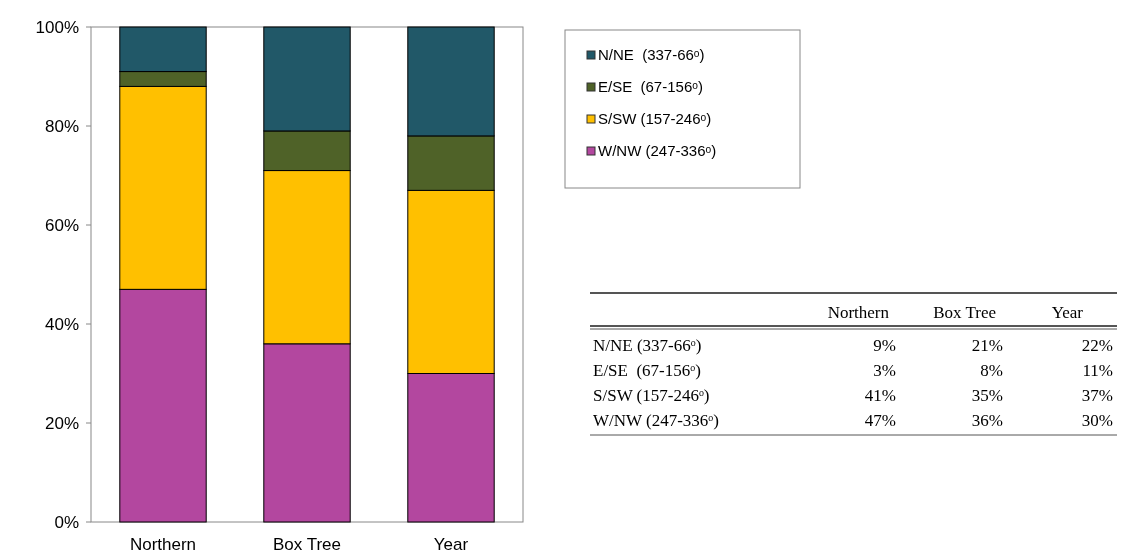 The image size is (1125, 559). I want to click on data-label: 3%, so click(884, 370).